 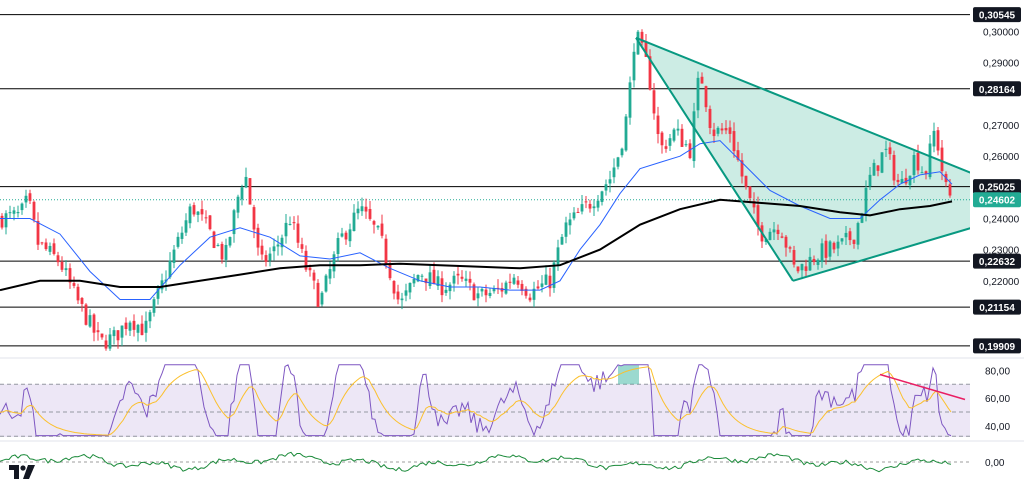 I want to click on tradingview-logo, so click(x=22, y=472).